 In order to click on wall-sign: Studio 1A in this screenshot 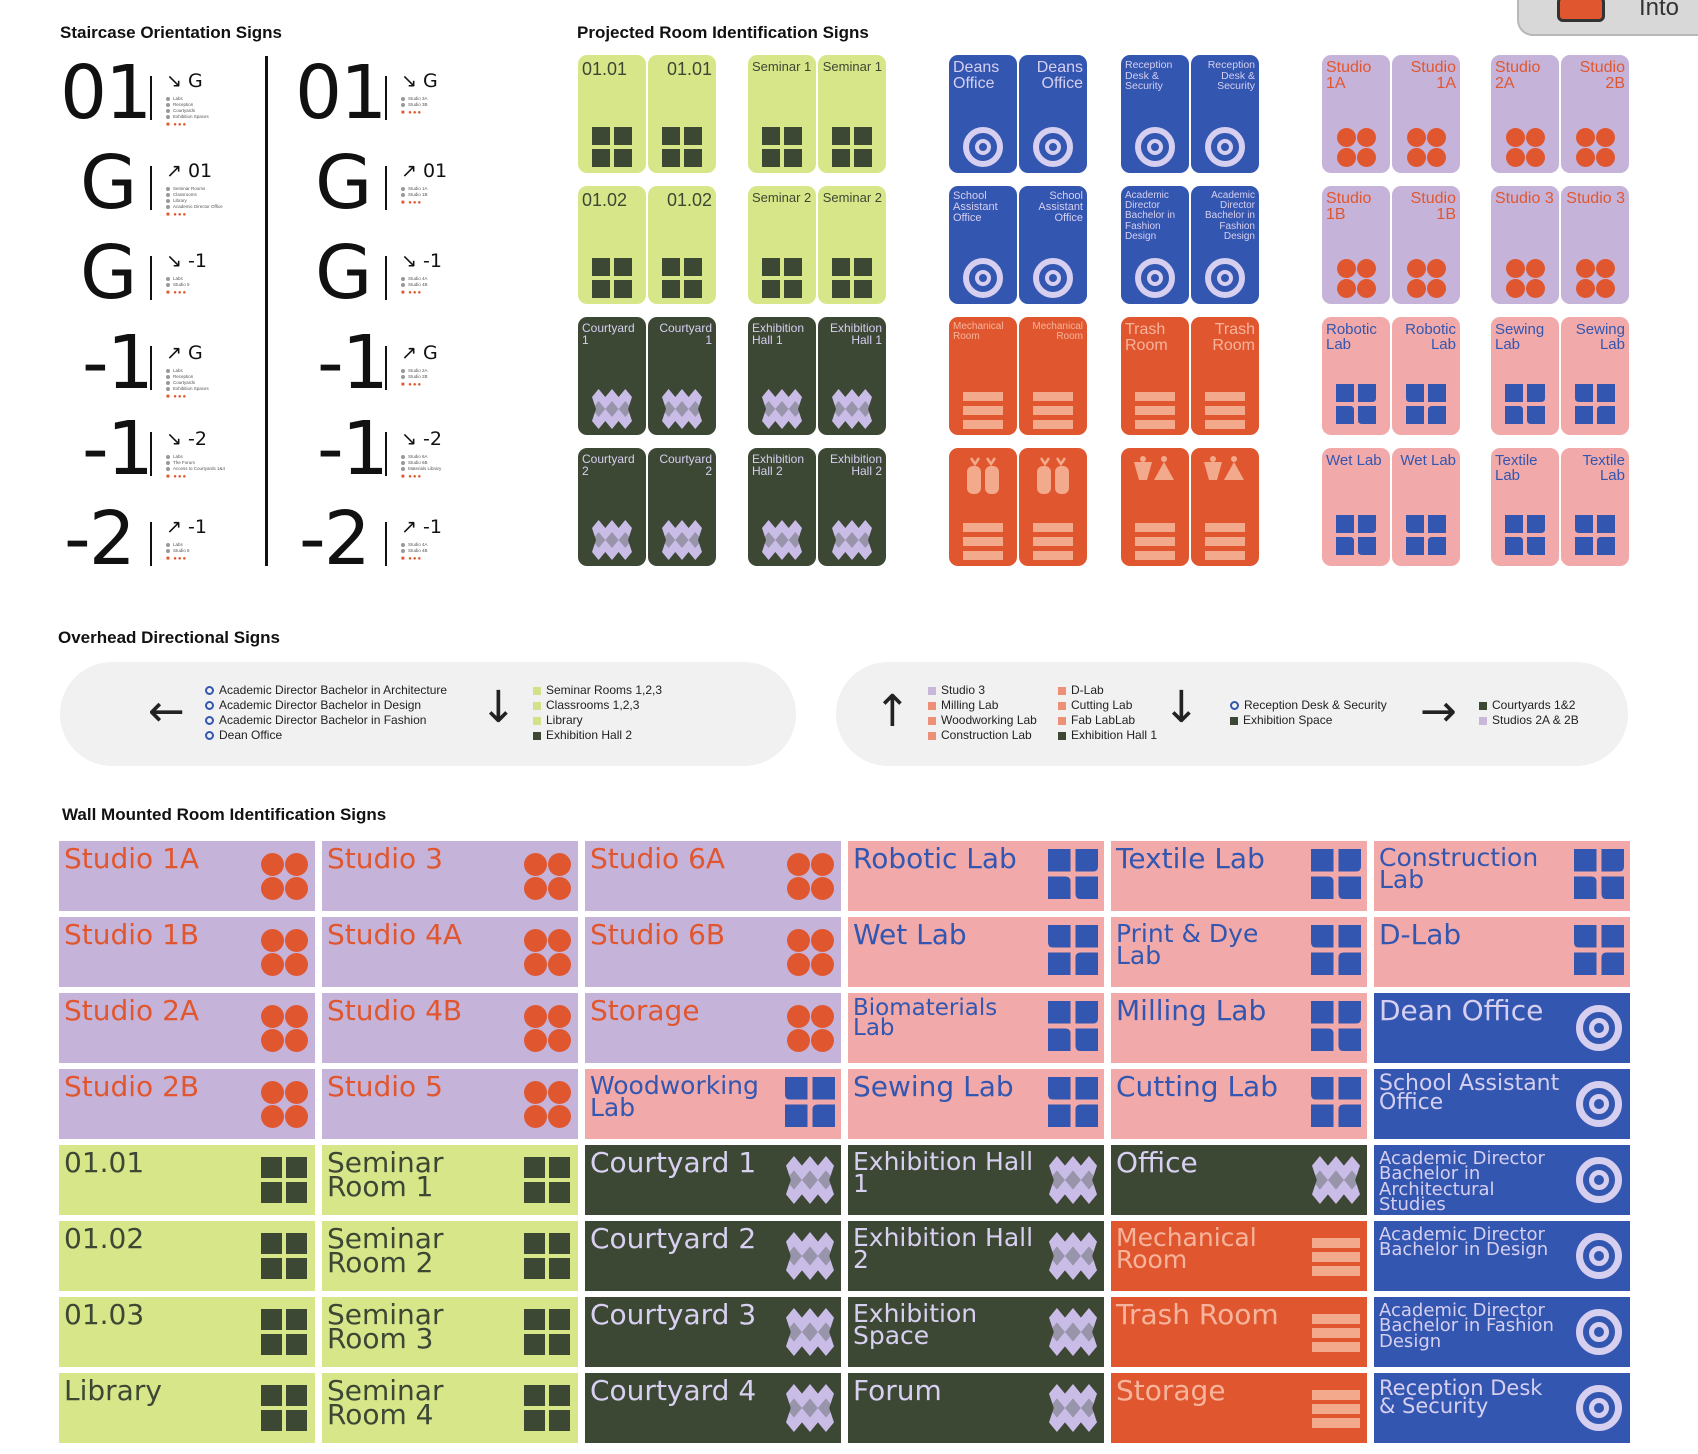, I will do `click(187, 876)`.